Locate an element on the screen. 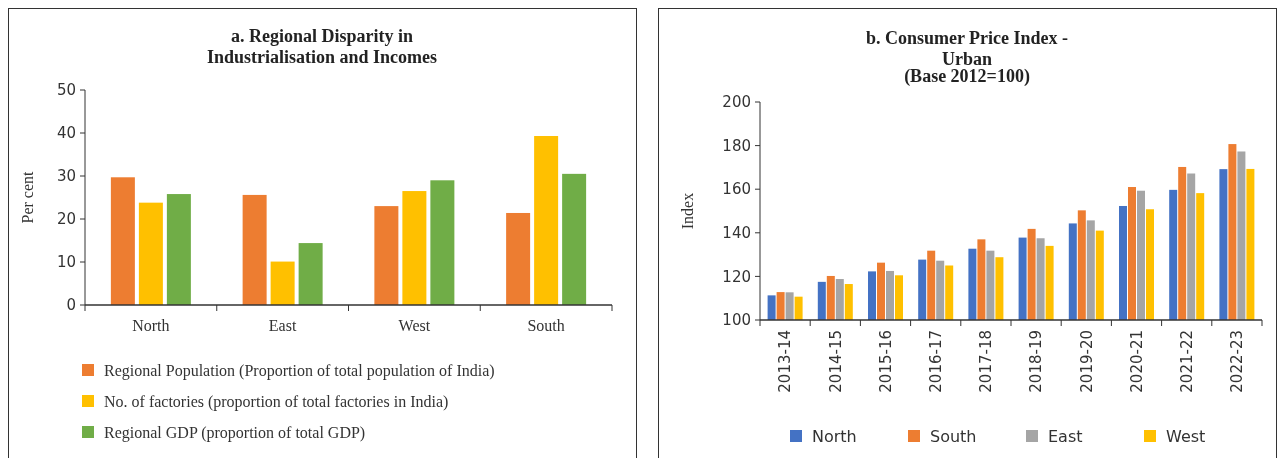  x-tick-label: 2021-22 is located at coordinates (1186, 361).